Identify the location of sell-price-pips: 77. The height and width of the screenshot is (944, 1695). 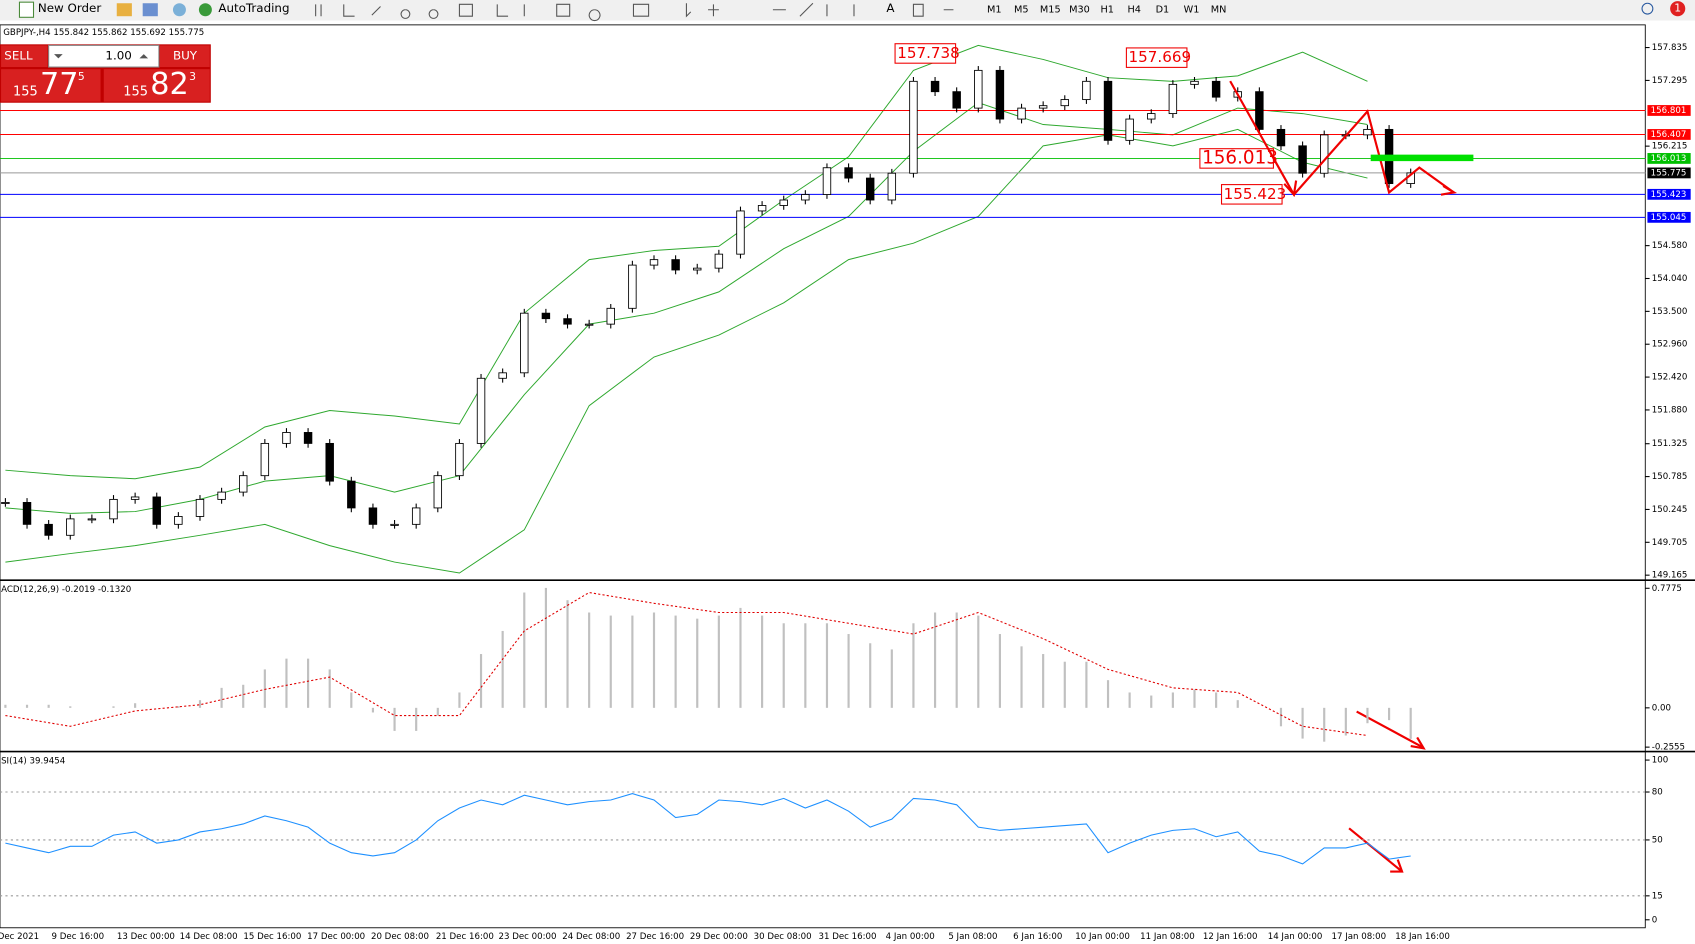
(59, 84).